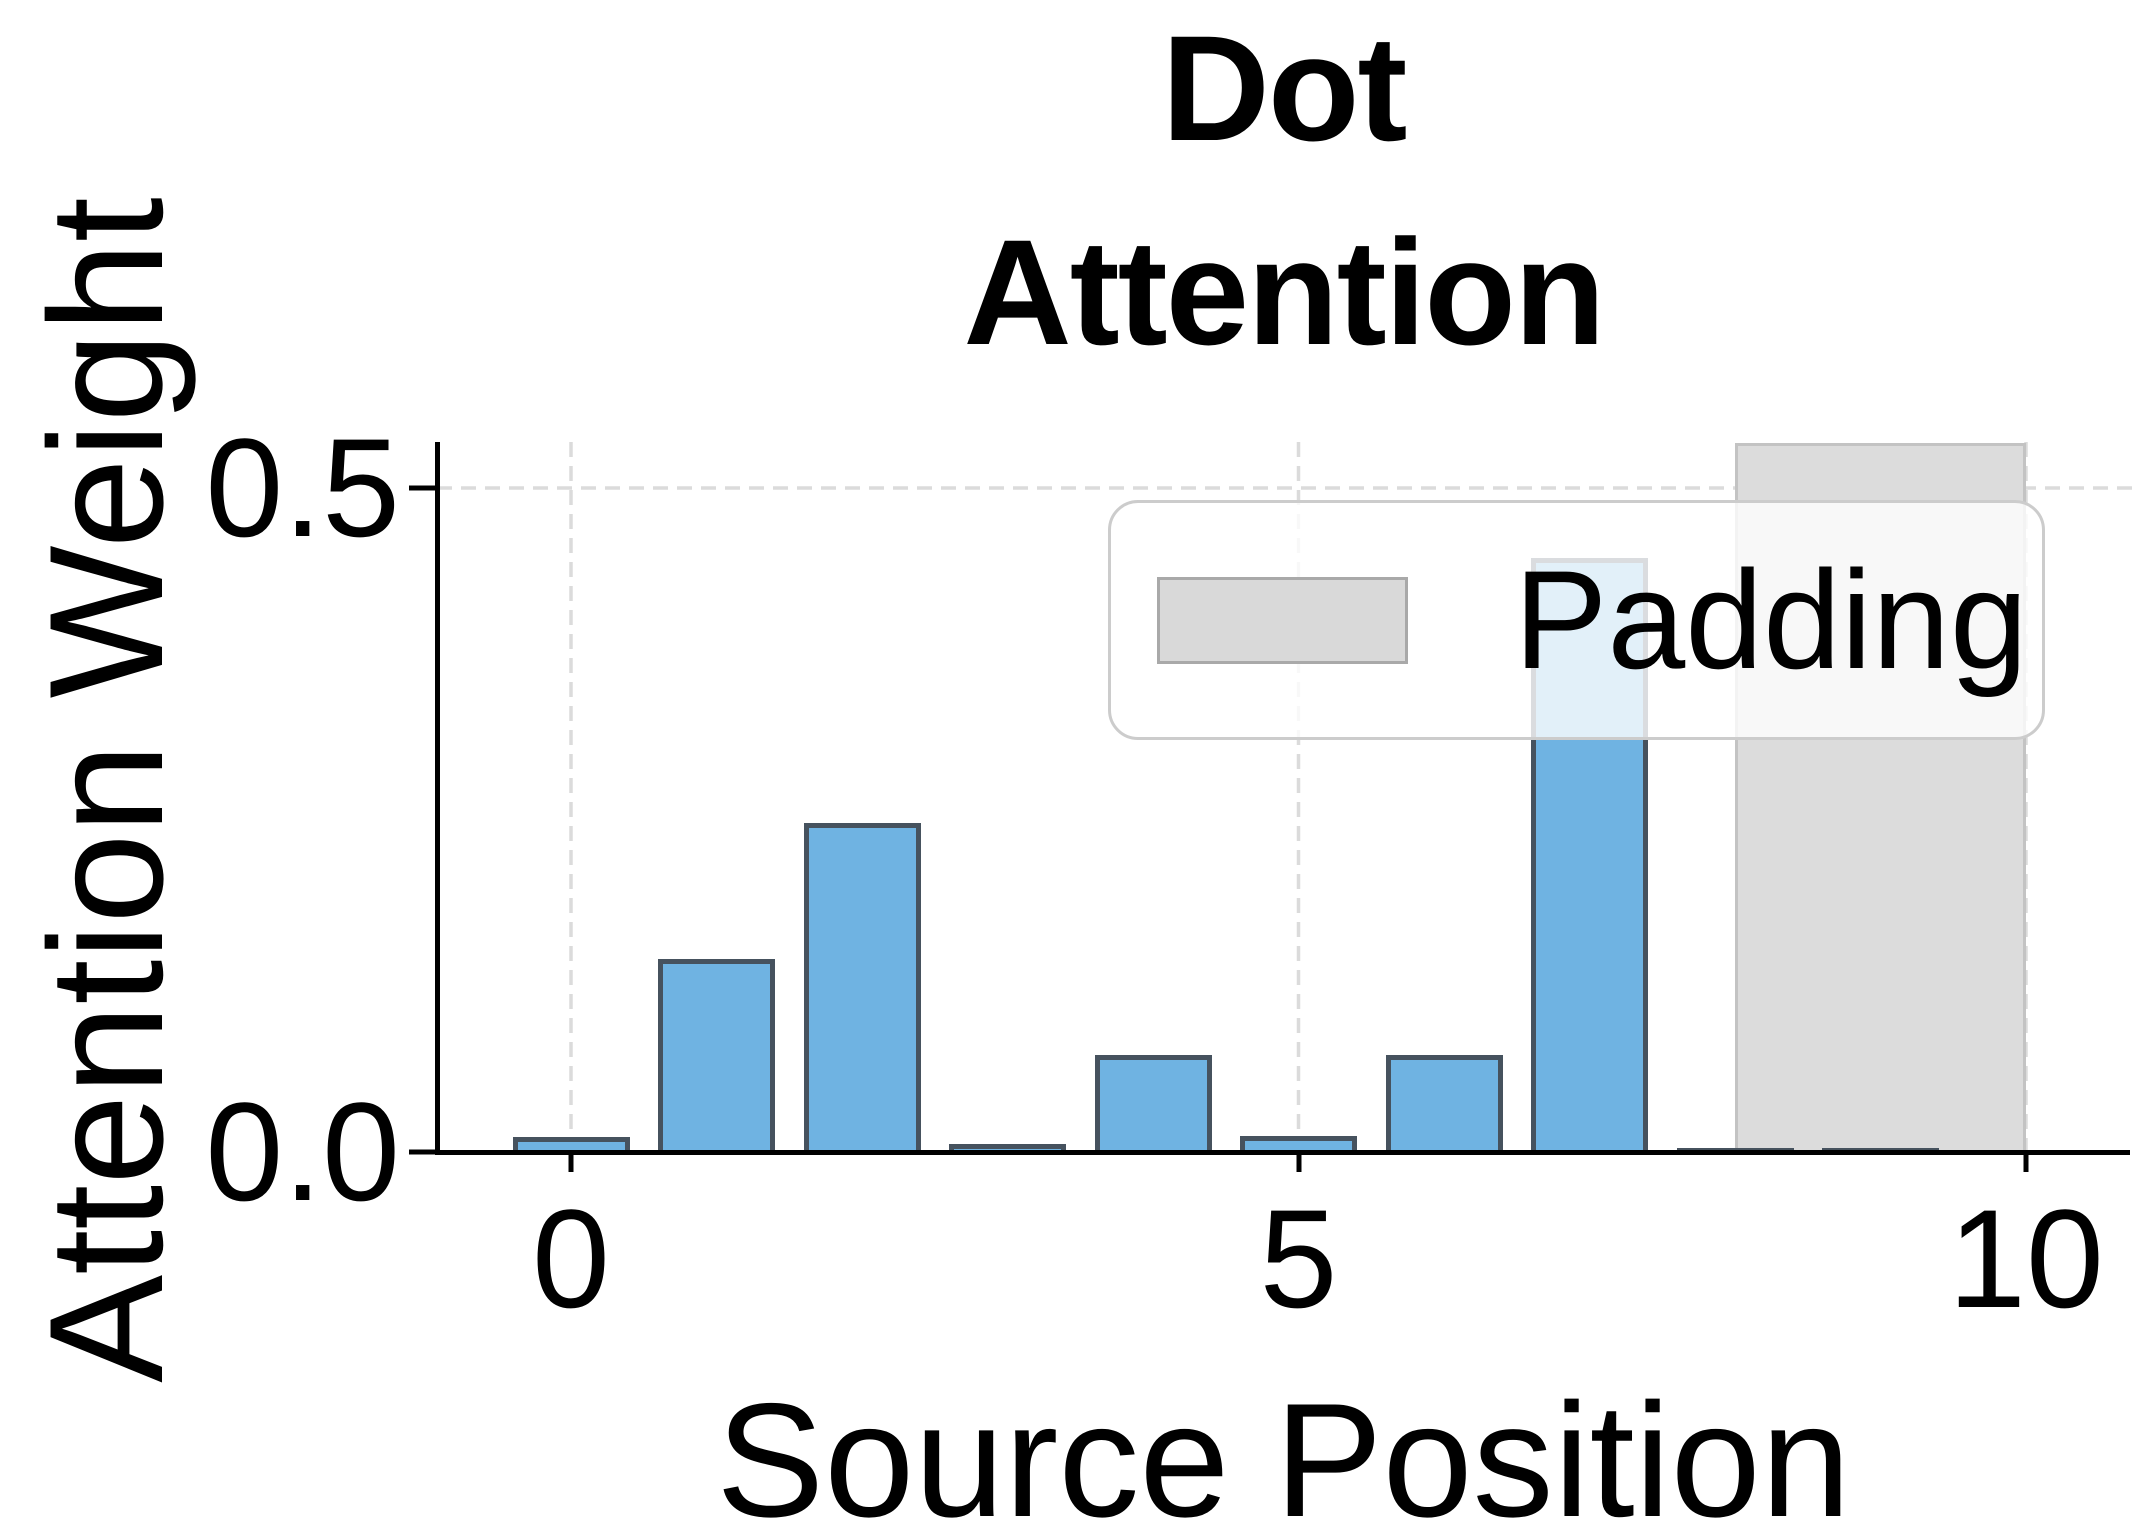 The image size is (2134, 1534). Describe the element at coordinates (571, 1144) in the screenshot. I see `bar-x0` at that location.